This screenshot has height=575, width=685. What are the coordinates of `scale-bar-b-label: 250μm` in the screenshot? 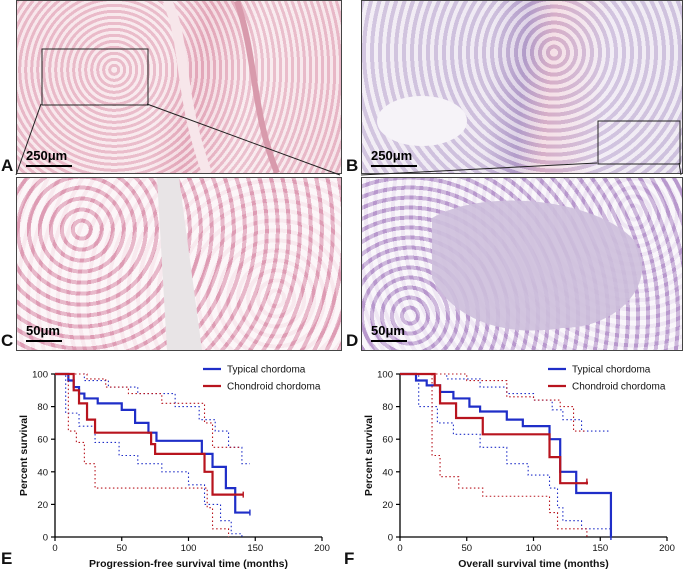 It's located at (392, 155).